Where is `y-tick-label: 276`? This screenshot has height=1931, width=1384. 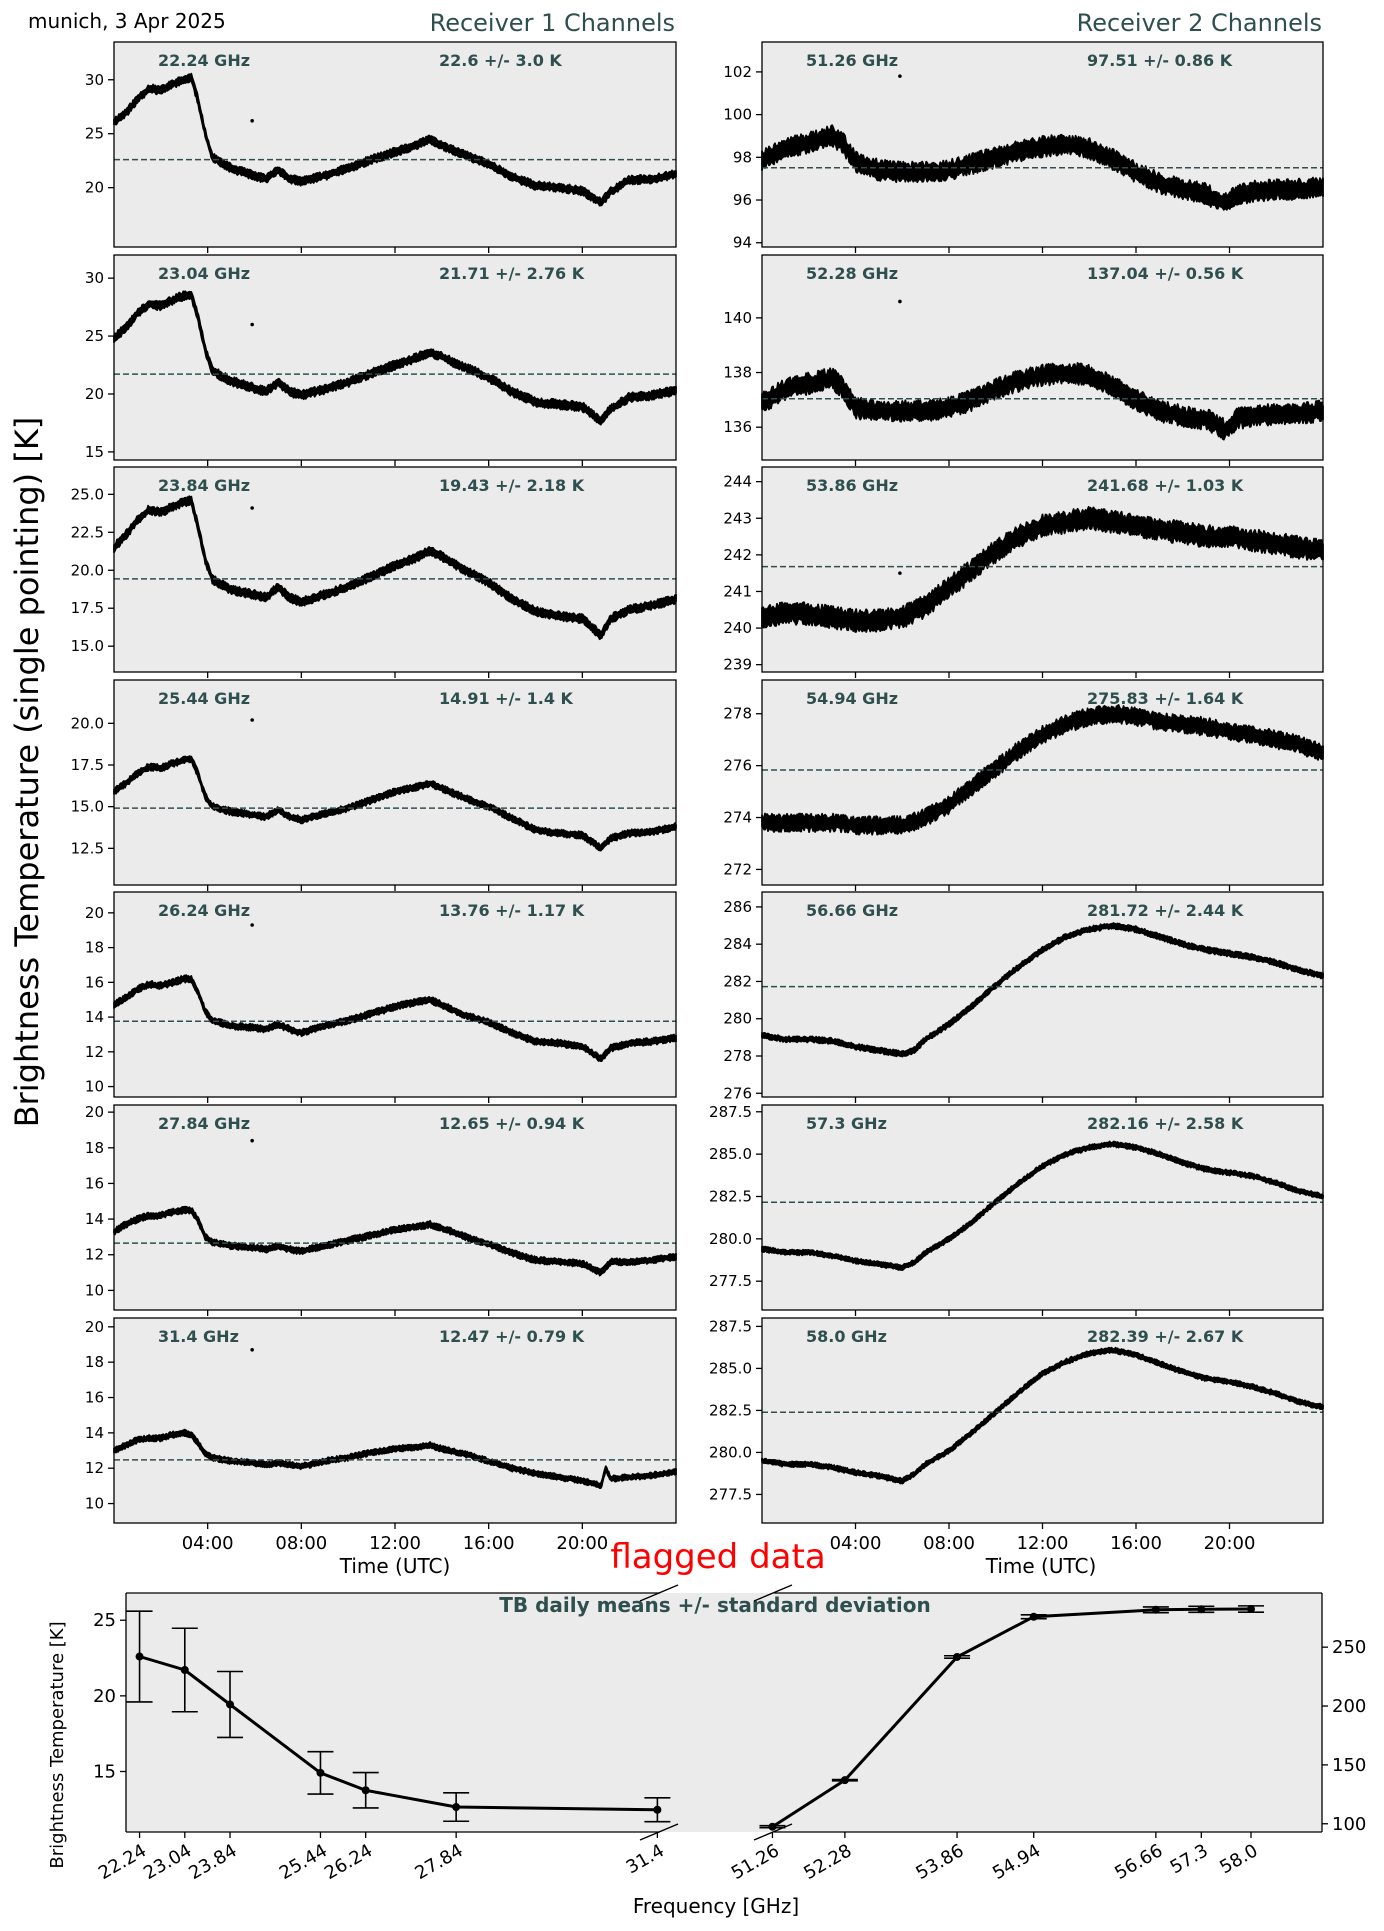
y-tick-label: 276 is located at coordinates (737, 1093).